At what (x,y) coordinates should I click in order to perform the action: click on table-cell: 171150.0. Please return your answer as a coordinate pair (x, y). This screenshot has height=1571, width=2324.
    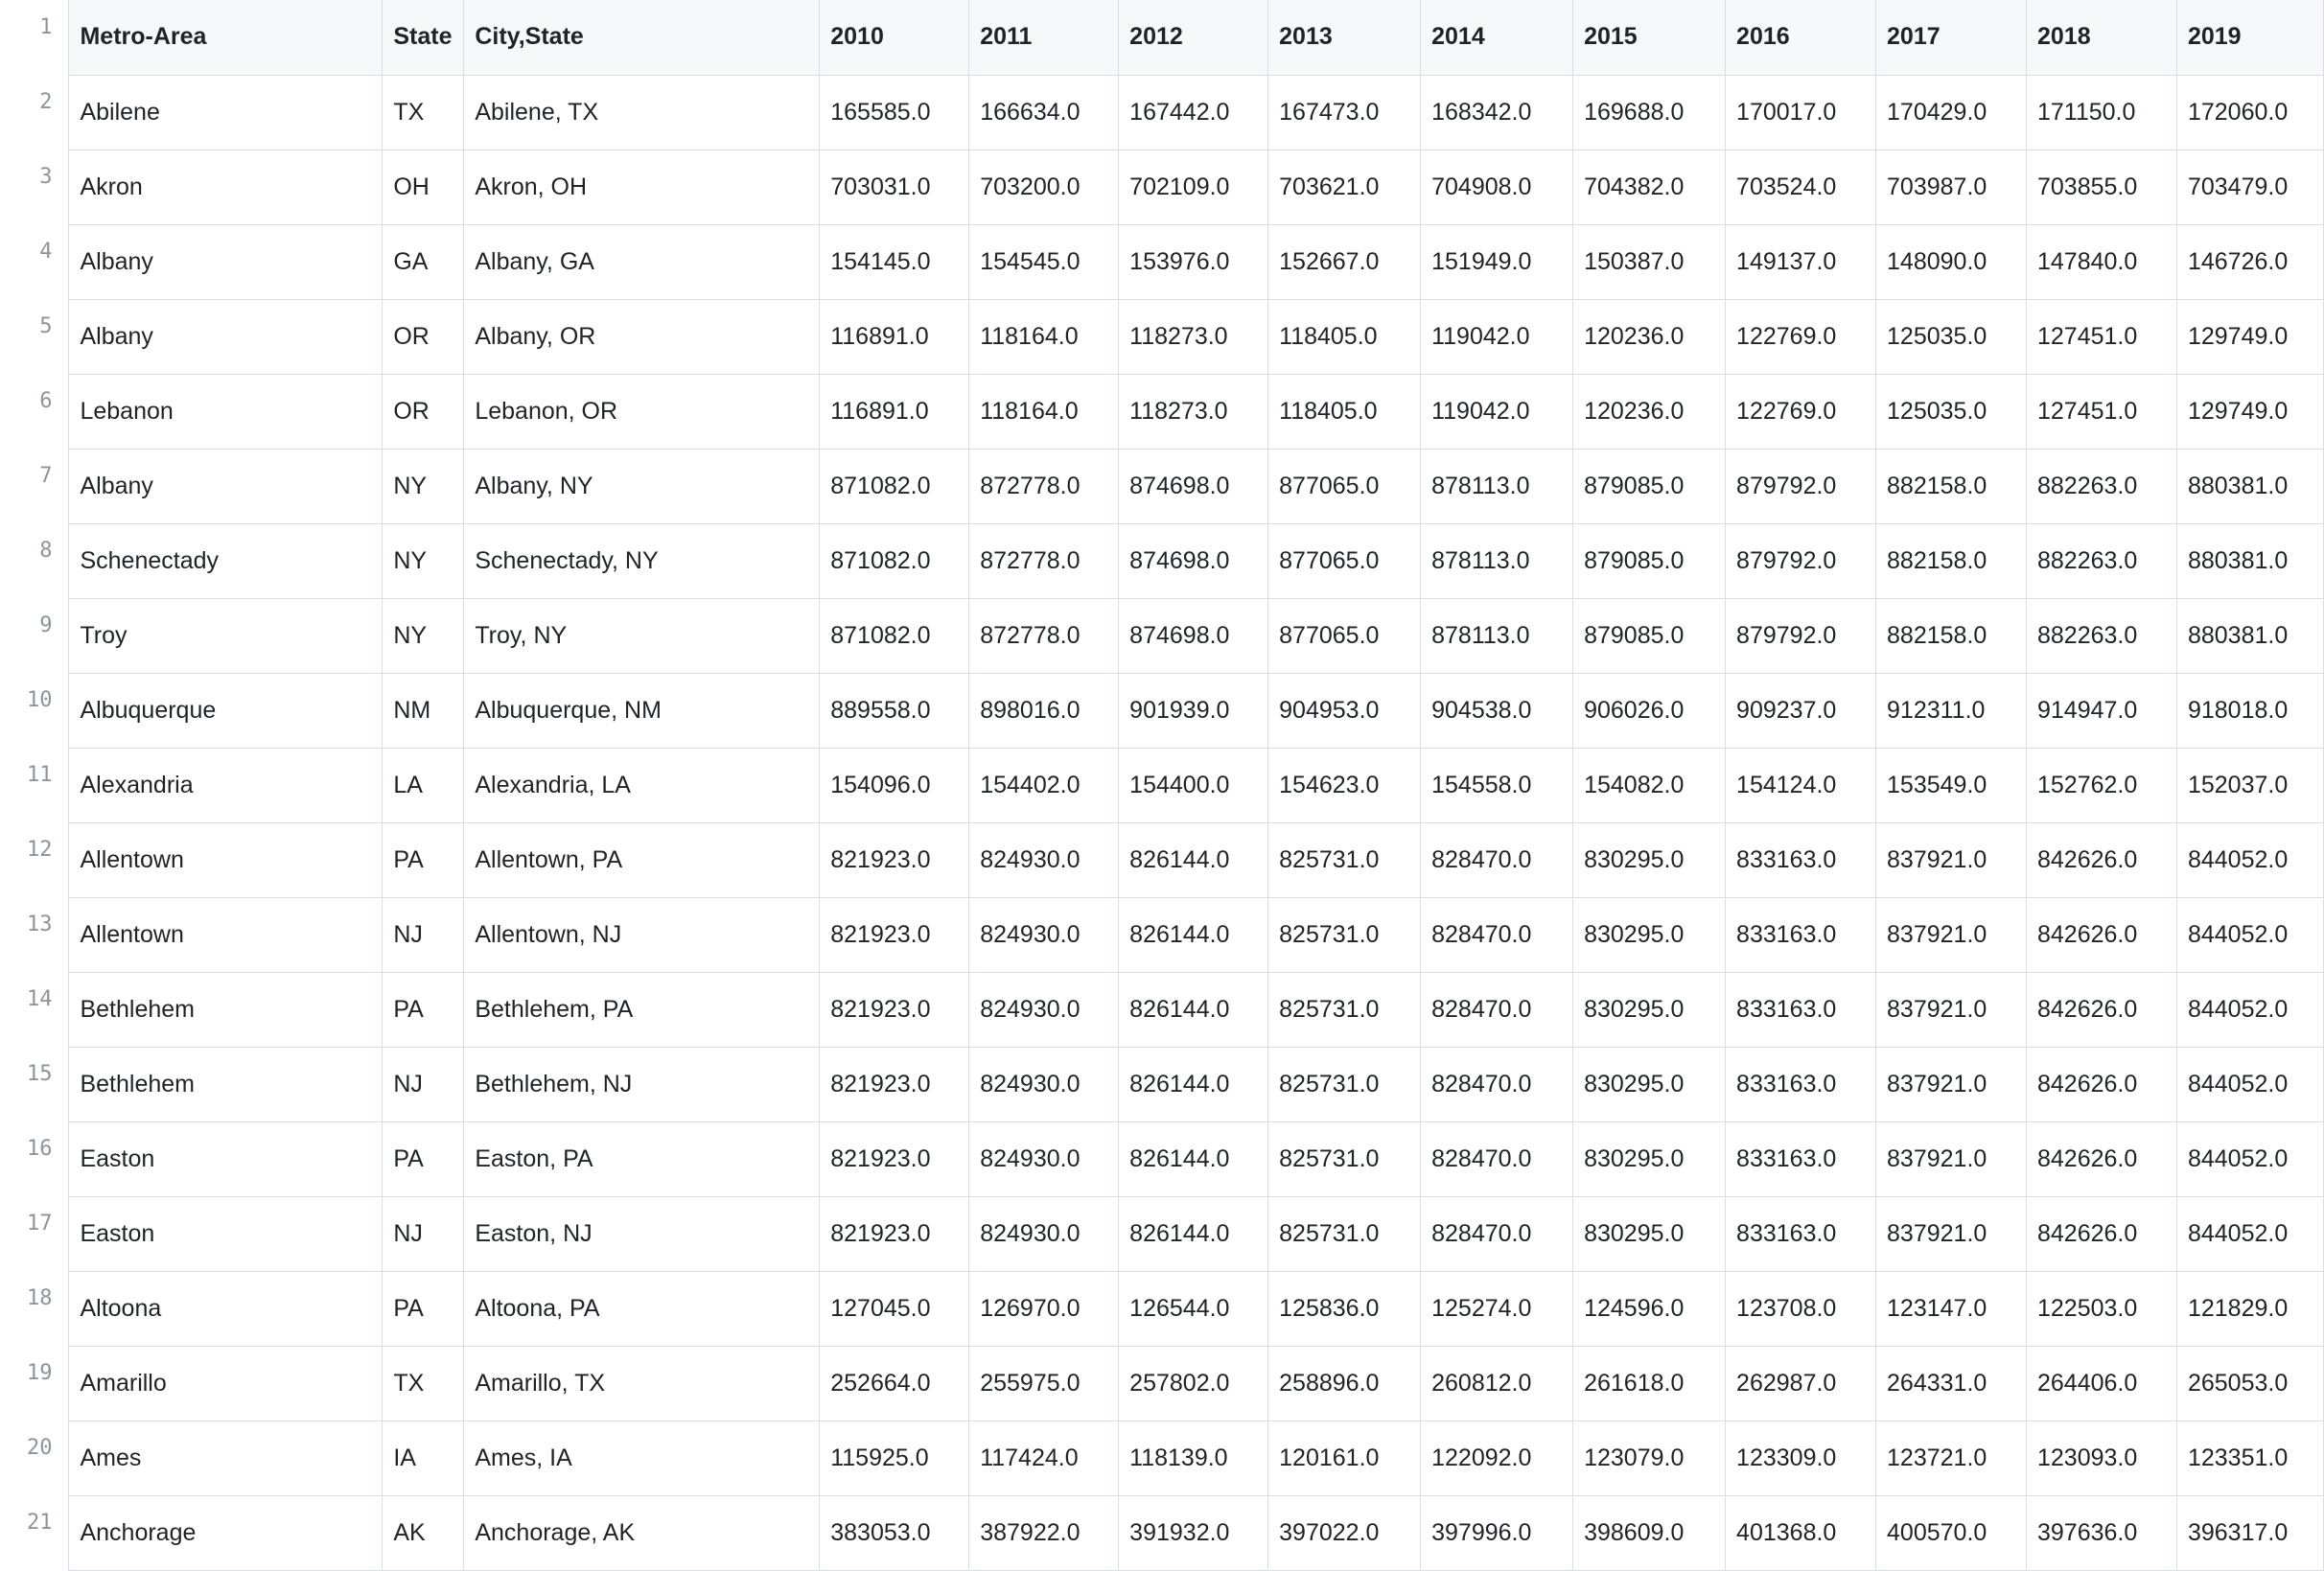
    Looking at the image, I should click on (2101, 112).